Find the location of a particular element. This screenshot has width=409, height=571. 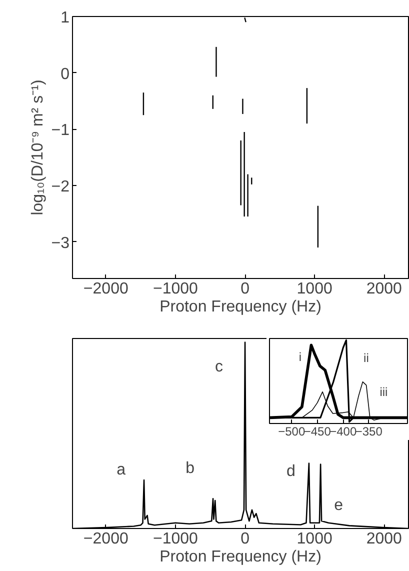

y-tick-label: 1 is located at coordinates (65, 18).